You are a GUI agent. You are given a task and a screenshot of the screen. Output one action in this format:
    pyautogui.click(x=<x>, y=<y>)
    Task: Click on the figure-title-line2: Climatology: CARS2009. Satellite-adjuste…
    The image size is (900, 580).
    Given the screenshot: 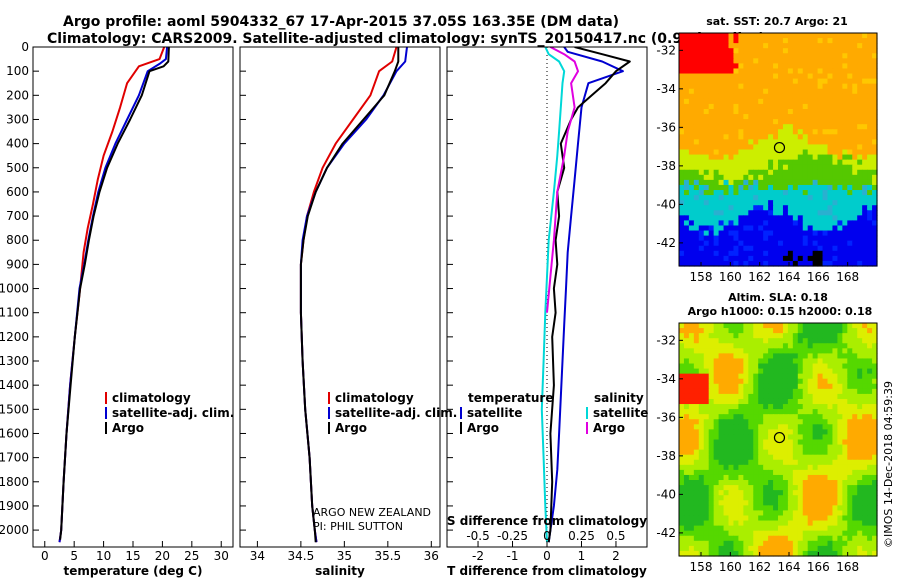 What is the action you would take?
    pyautogui.click(x=406, y=39)
    